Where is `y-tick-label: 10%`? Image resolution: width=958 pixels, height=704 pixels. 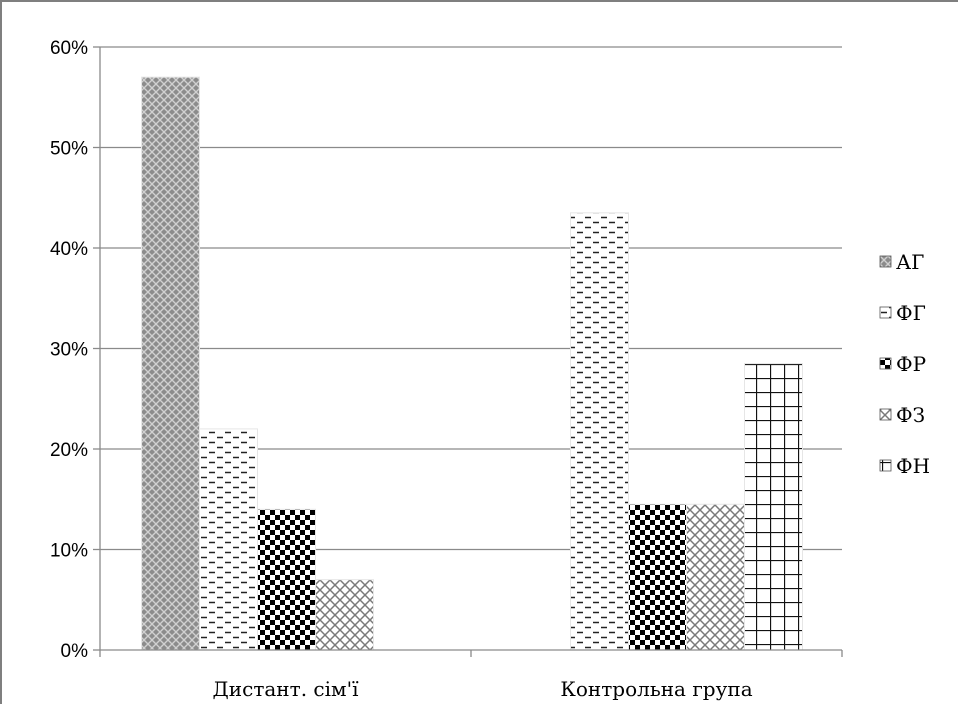 y-tick-label: 10% is located at coordinates (69, 551).